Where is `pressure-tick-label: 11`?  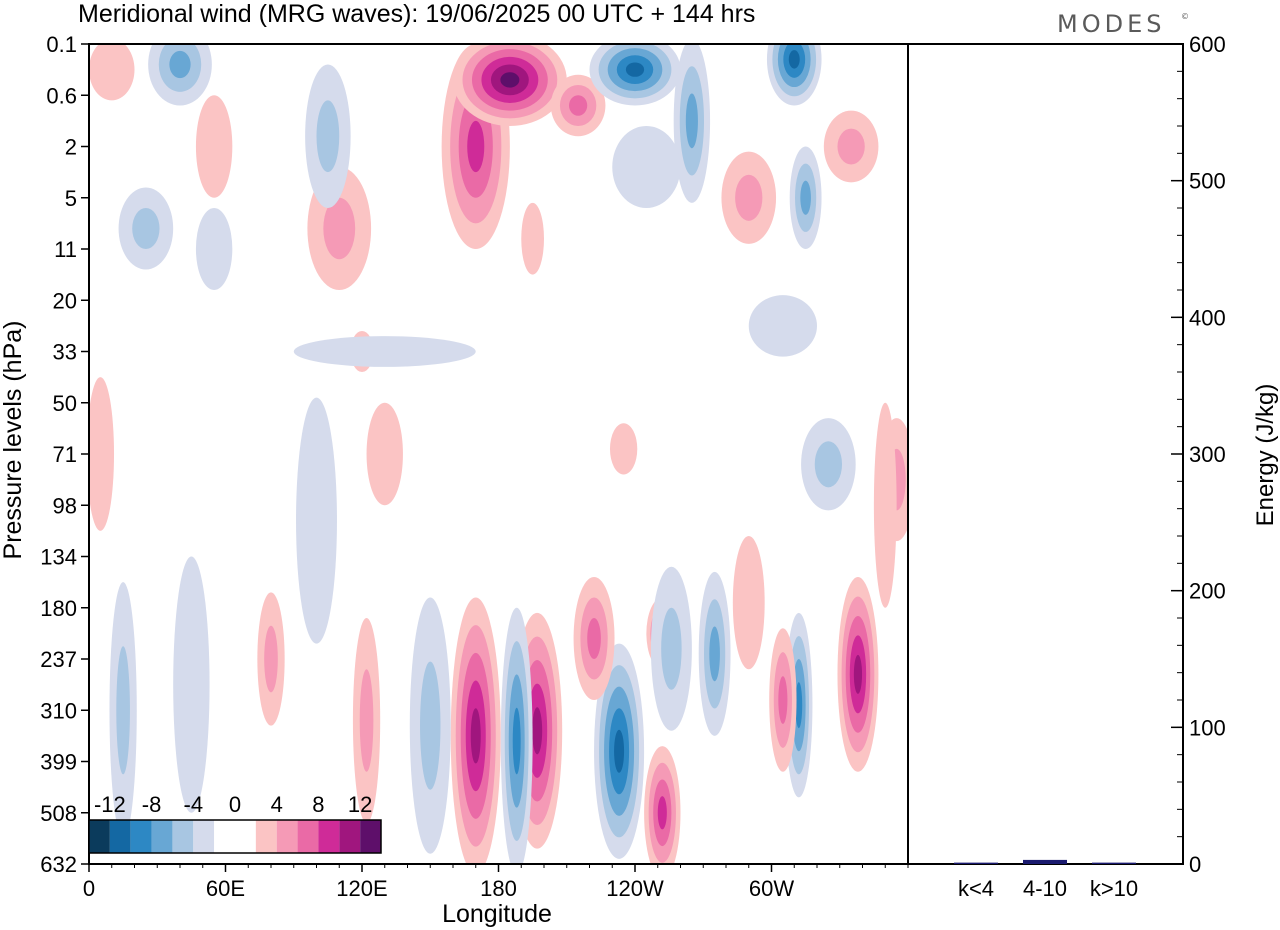
pressure-tick-label: 11 is located at coordinates (65, 249).